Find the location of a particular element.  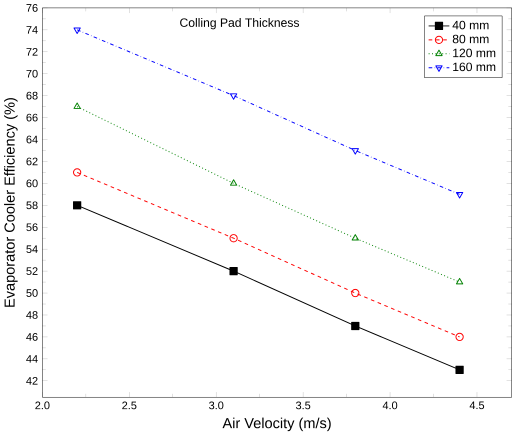

legend-label: 80 mm is located at coordinates (470, 39).